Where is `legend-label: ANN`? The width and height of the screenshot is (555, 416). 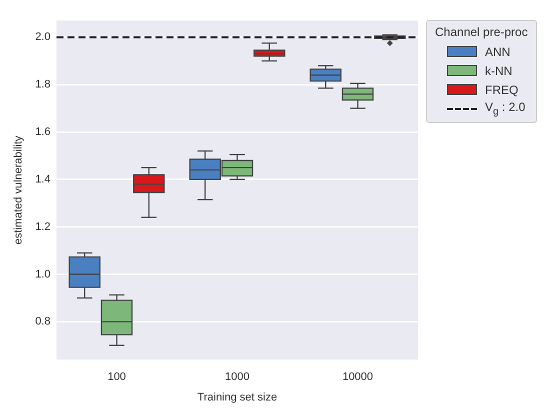
legend-label: ANN is located at coordinates (497, 51).